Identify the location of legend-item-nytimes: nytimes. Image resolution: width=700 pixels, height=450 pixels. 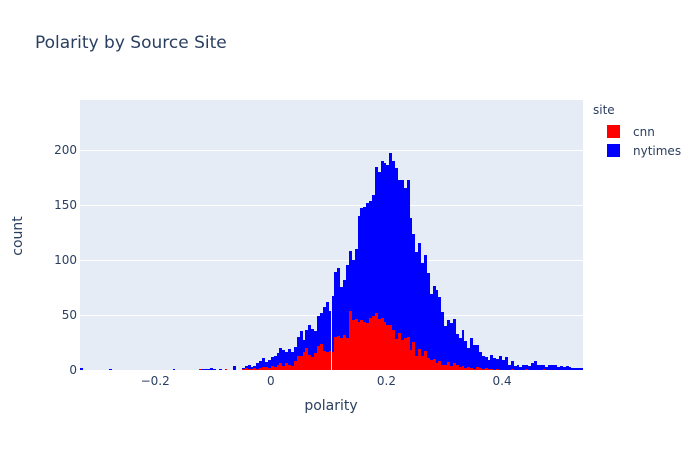
(644, 150).